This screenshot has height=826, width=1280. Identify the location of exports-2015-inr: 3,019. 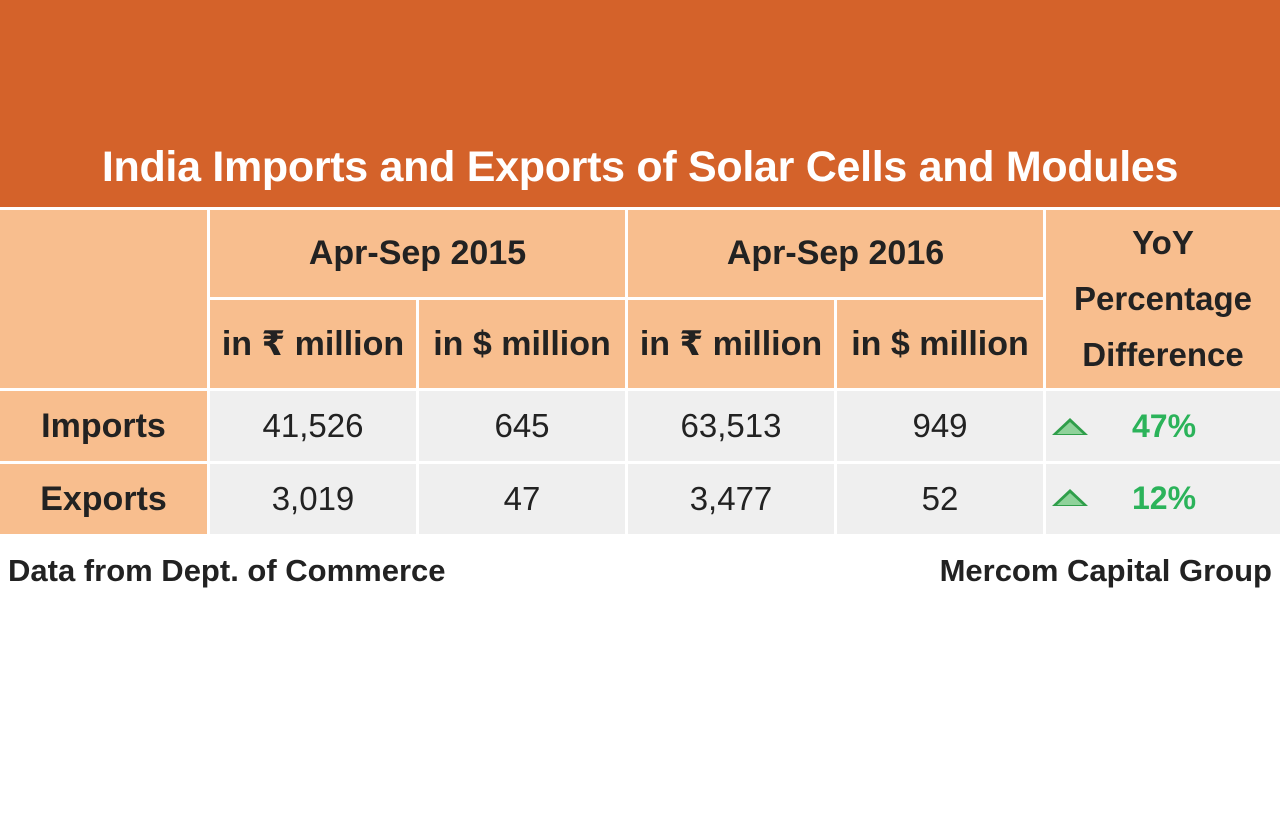
(313, 499).